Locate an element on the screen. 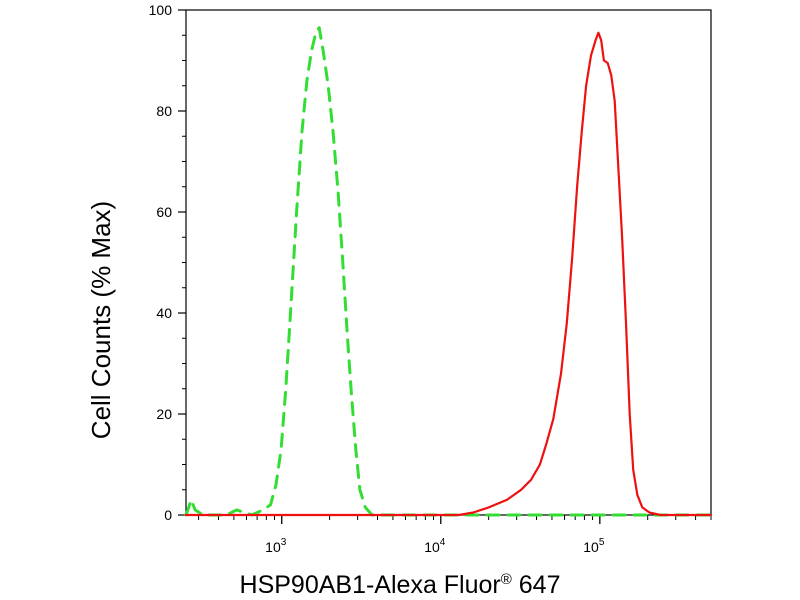 The image size is (800, 600). x-axis-ticks: 10³ 10⁴ 10⁵ is located at coordinates (455, 535).